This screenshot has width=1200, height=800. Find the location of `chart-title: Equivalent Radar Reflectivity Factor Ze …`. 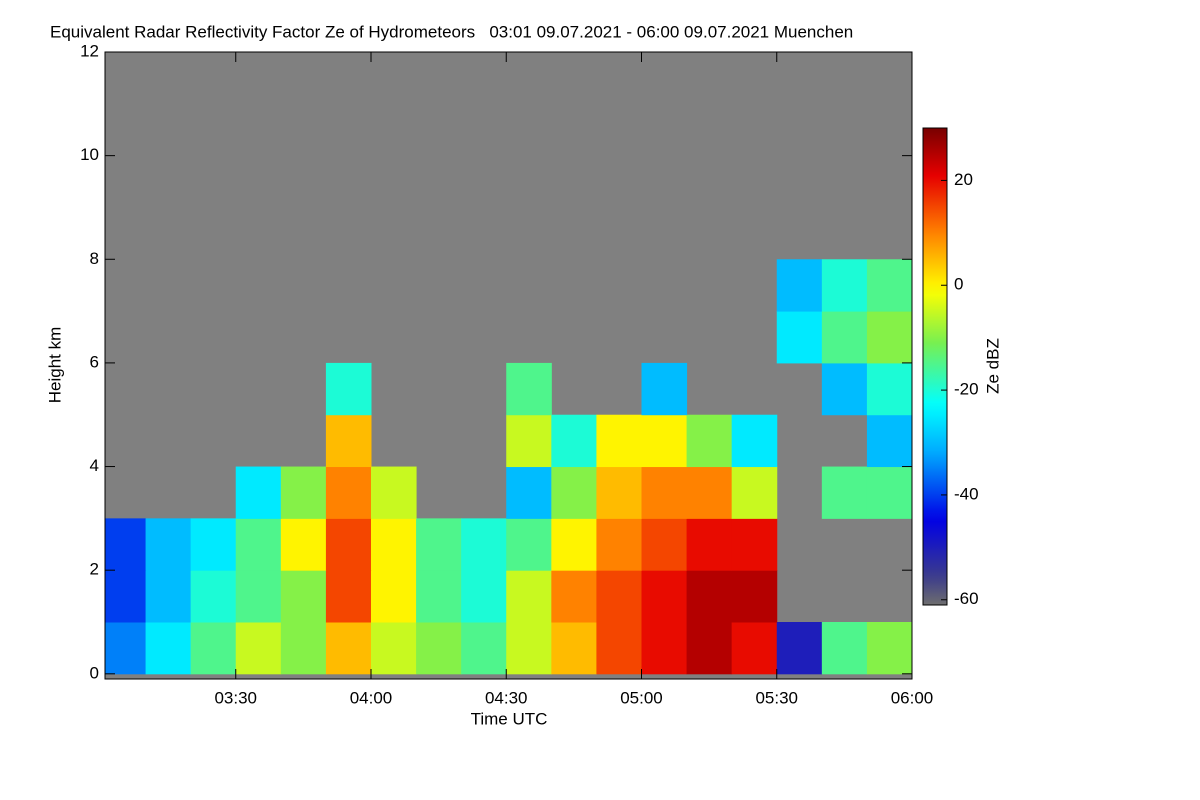

chart-title: Equivalent Radar Reflectivity Factor Ze … is located at coordinates (451, 31).